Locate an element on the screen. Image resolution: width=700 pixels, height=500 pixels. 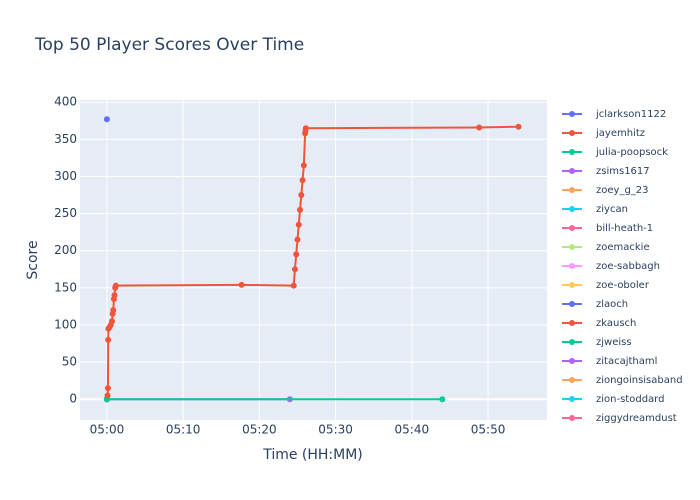
x-tick-label: 05:30 is located at coordinates (335, 430).